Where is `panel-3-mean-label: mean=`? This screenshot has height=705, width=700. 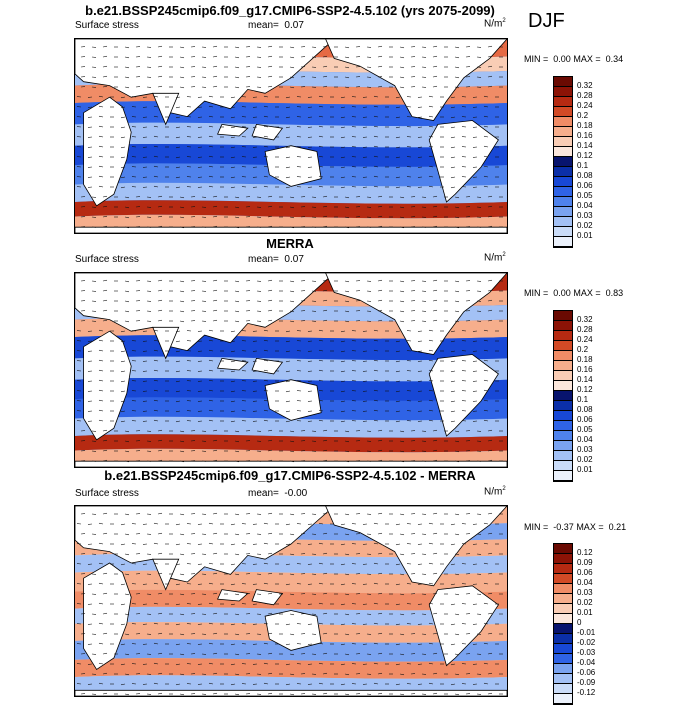 panel-3-mean-label: mean= is located at coordinates (263, 493).